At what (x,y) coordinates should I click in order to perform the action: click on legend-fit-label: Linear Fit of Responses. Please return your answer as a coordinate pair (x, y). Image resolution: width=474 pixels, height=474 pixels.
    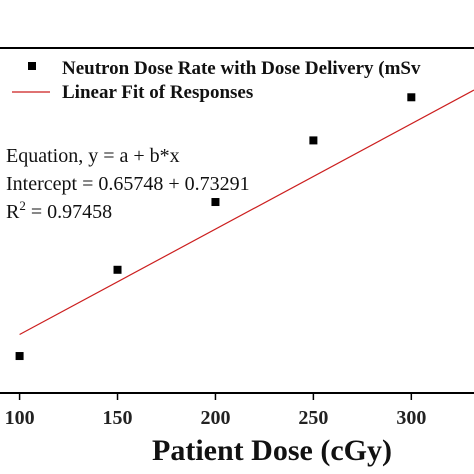
    Looking at the image, I should click on (157, 92).